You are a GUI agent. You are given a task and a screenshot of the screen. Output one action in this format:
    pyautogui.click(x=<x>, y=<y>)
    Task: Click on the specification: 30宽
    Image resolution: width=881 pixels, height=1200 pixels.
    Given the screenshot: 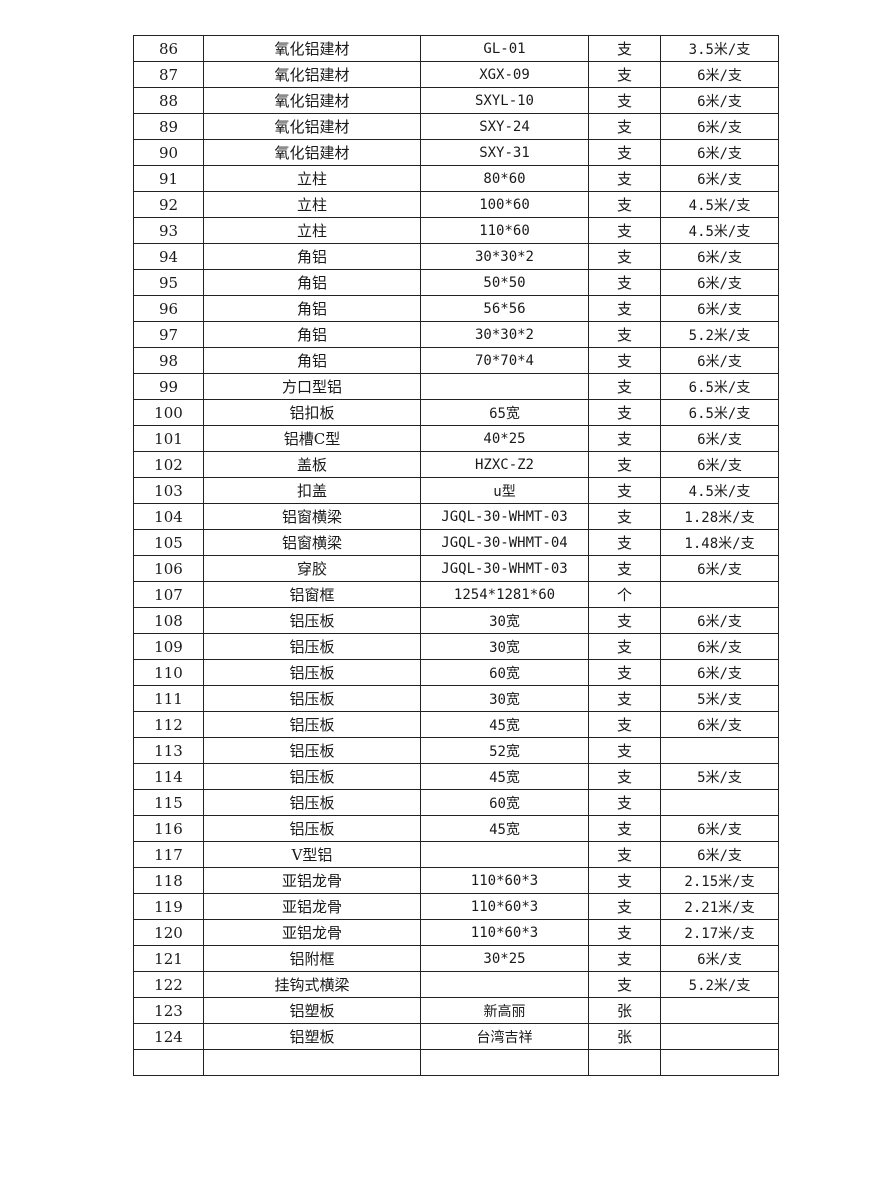 What is the action you would take?
    pyautogui.click(x=504, y=620)
    